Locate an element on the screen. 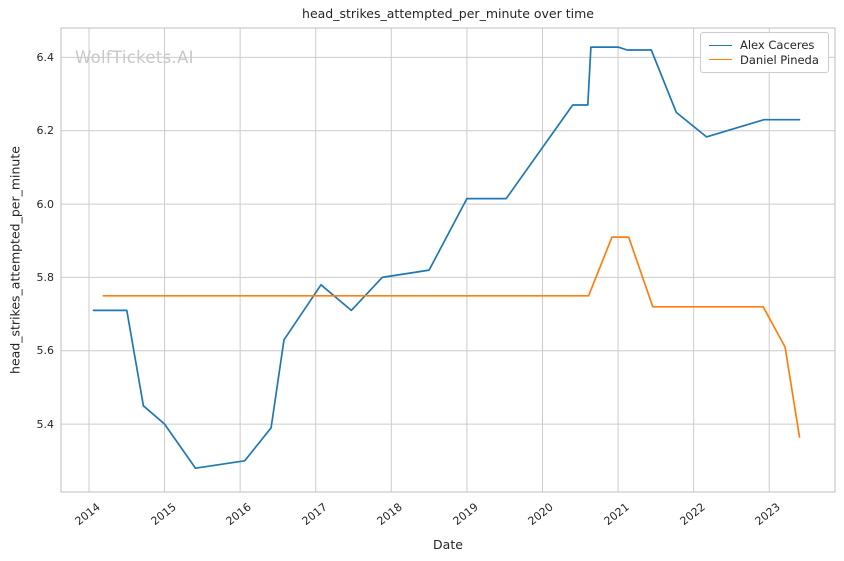 The height and width of the screenshot is (561, 844). legend-row: Daniel Pineda is located at coordinates (764, 60).